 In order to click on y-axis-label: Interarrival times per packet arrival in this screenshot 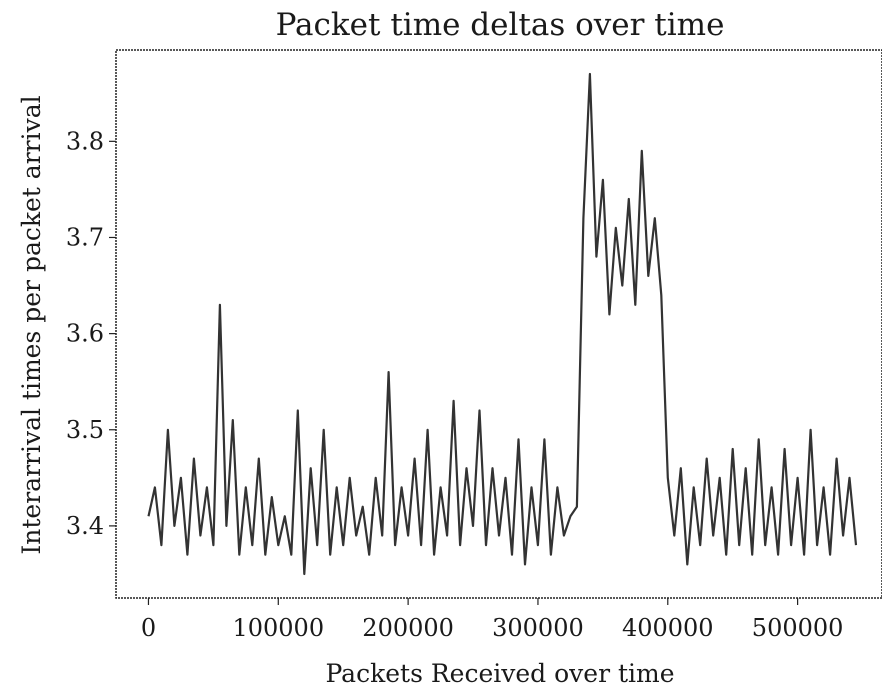, I will do `click(31, 324)`.